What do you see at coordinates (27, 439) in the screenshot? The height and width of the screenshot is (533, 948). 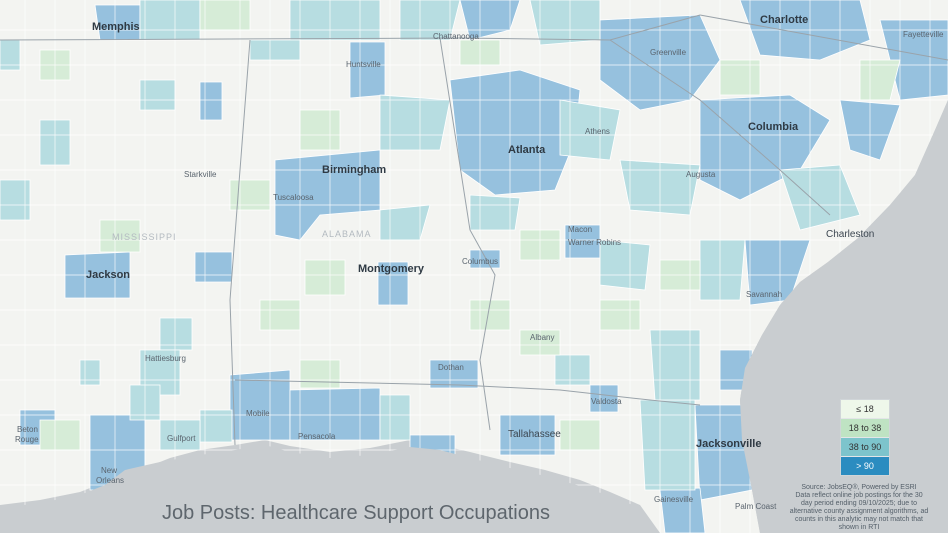 I see `city-baton-rouge-2: Rouge` at bounding box center [27, 439].